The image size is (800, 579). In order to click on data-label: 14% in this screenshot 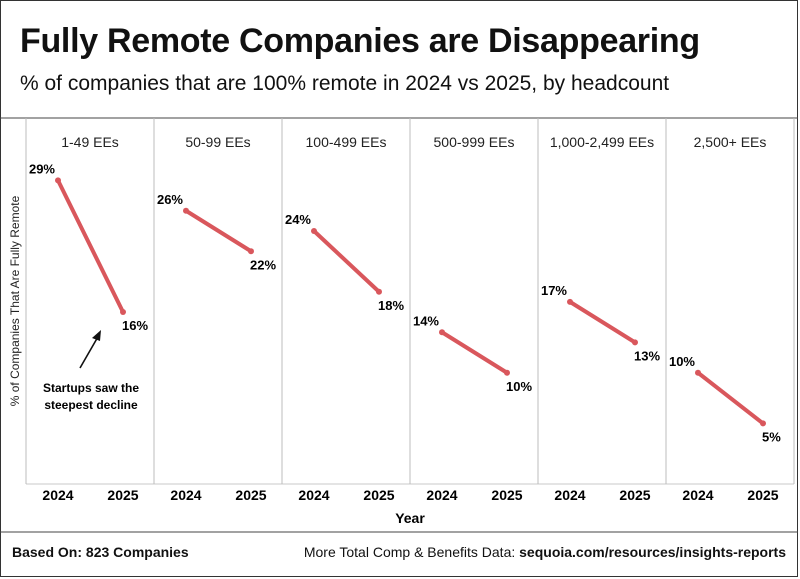, I will do `click(426, 320)`.